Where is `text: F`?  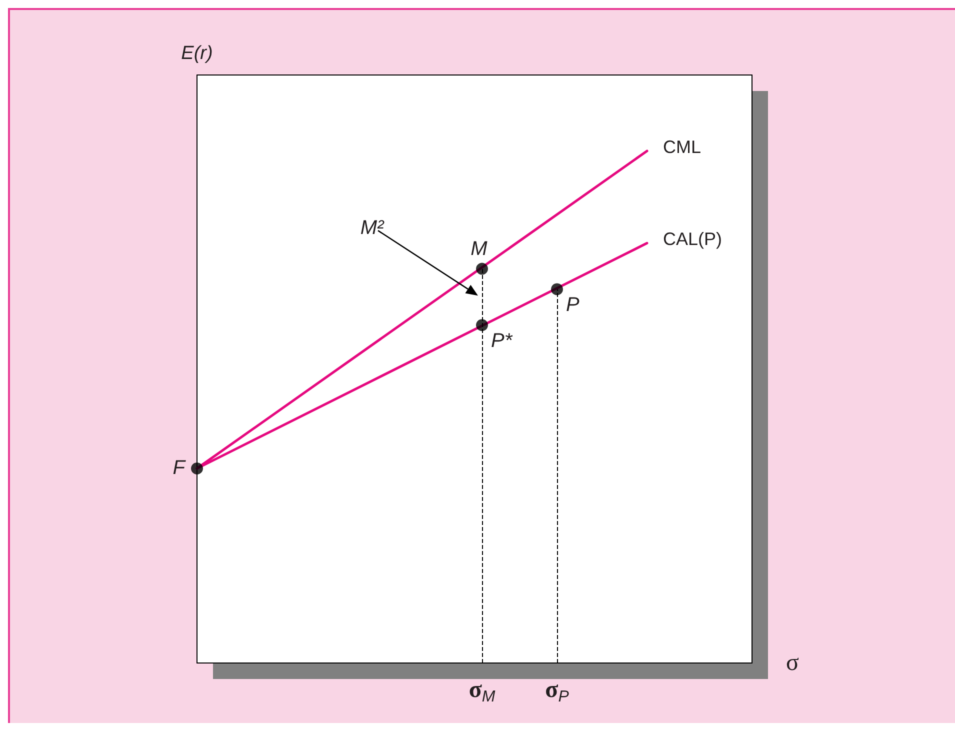 text: F is located at coordinates (178, 468).